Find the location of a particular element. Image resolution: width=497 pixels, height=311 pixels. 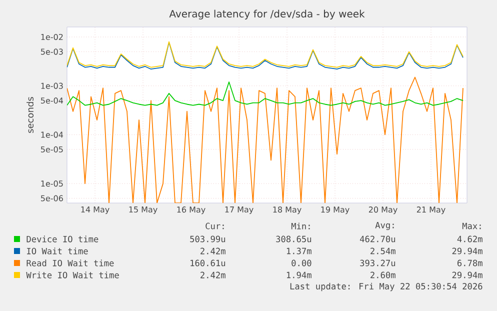

legend-label: IO Wait time is located at coordinates (57, 251).